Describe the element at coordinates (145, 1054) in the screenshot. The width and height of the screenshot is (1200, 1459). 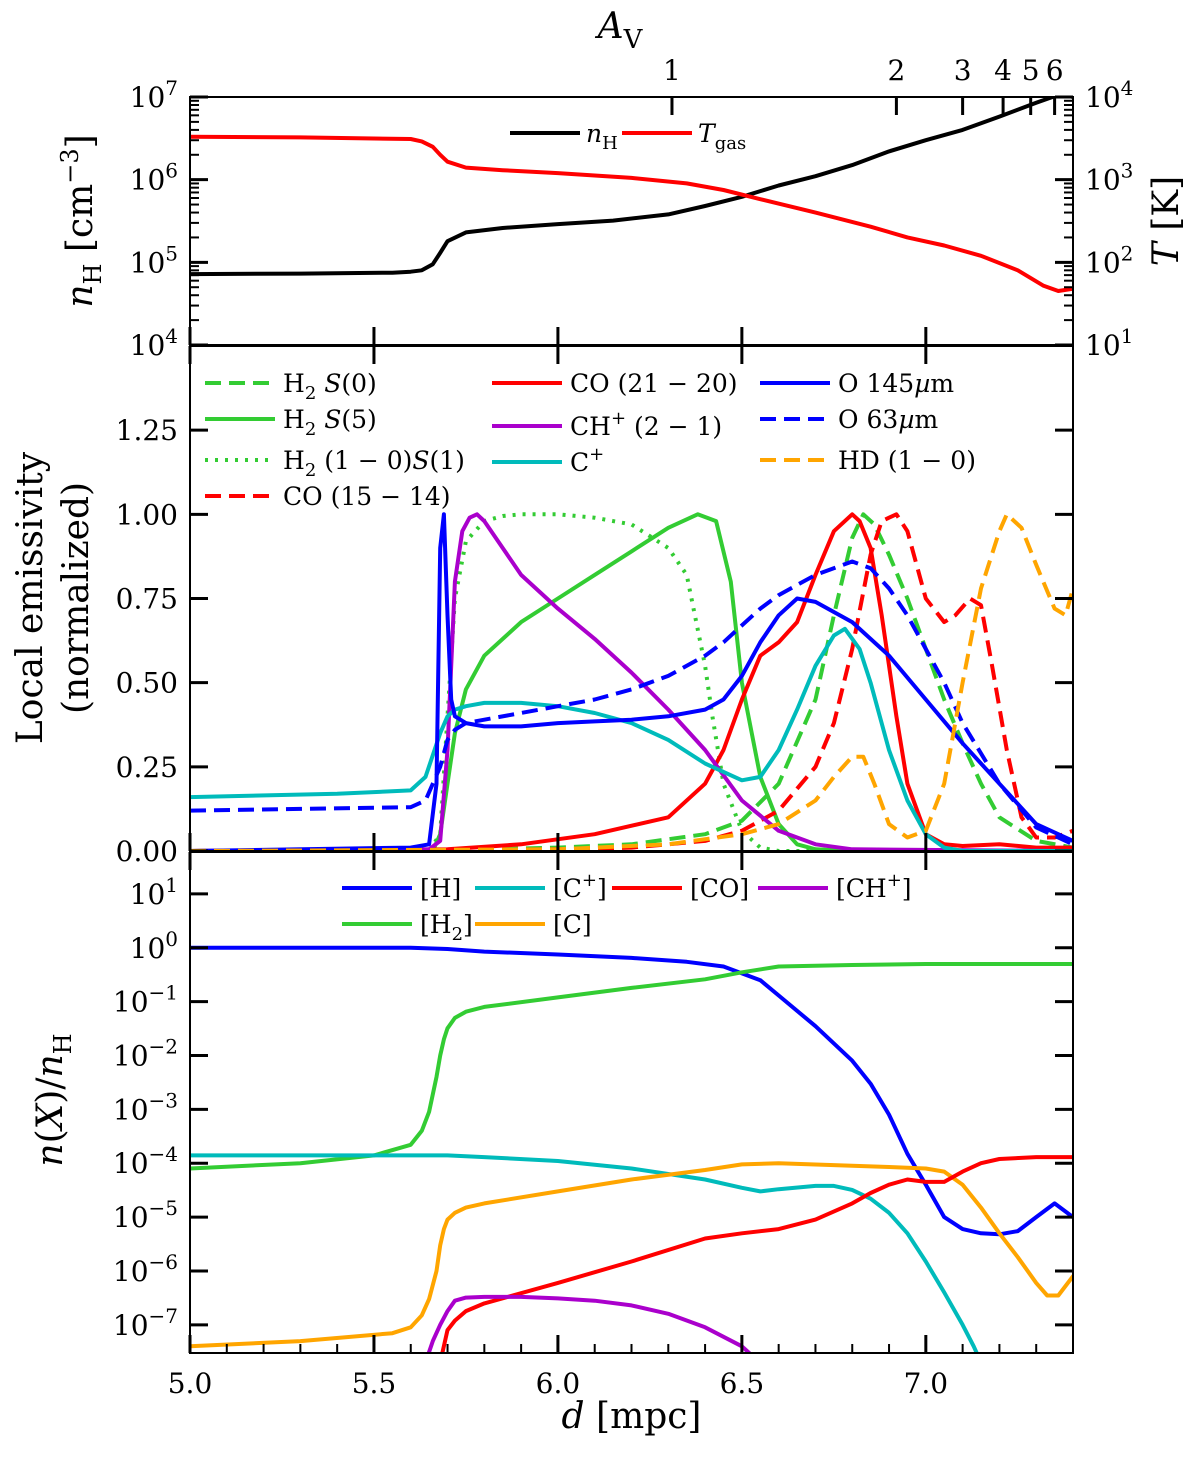
I see `bot-y-tick-label: 10⁻²` at that location.